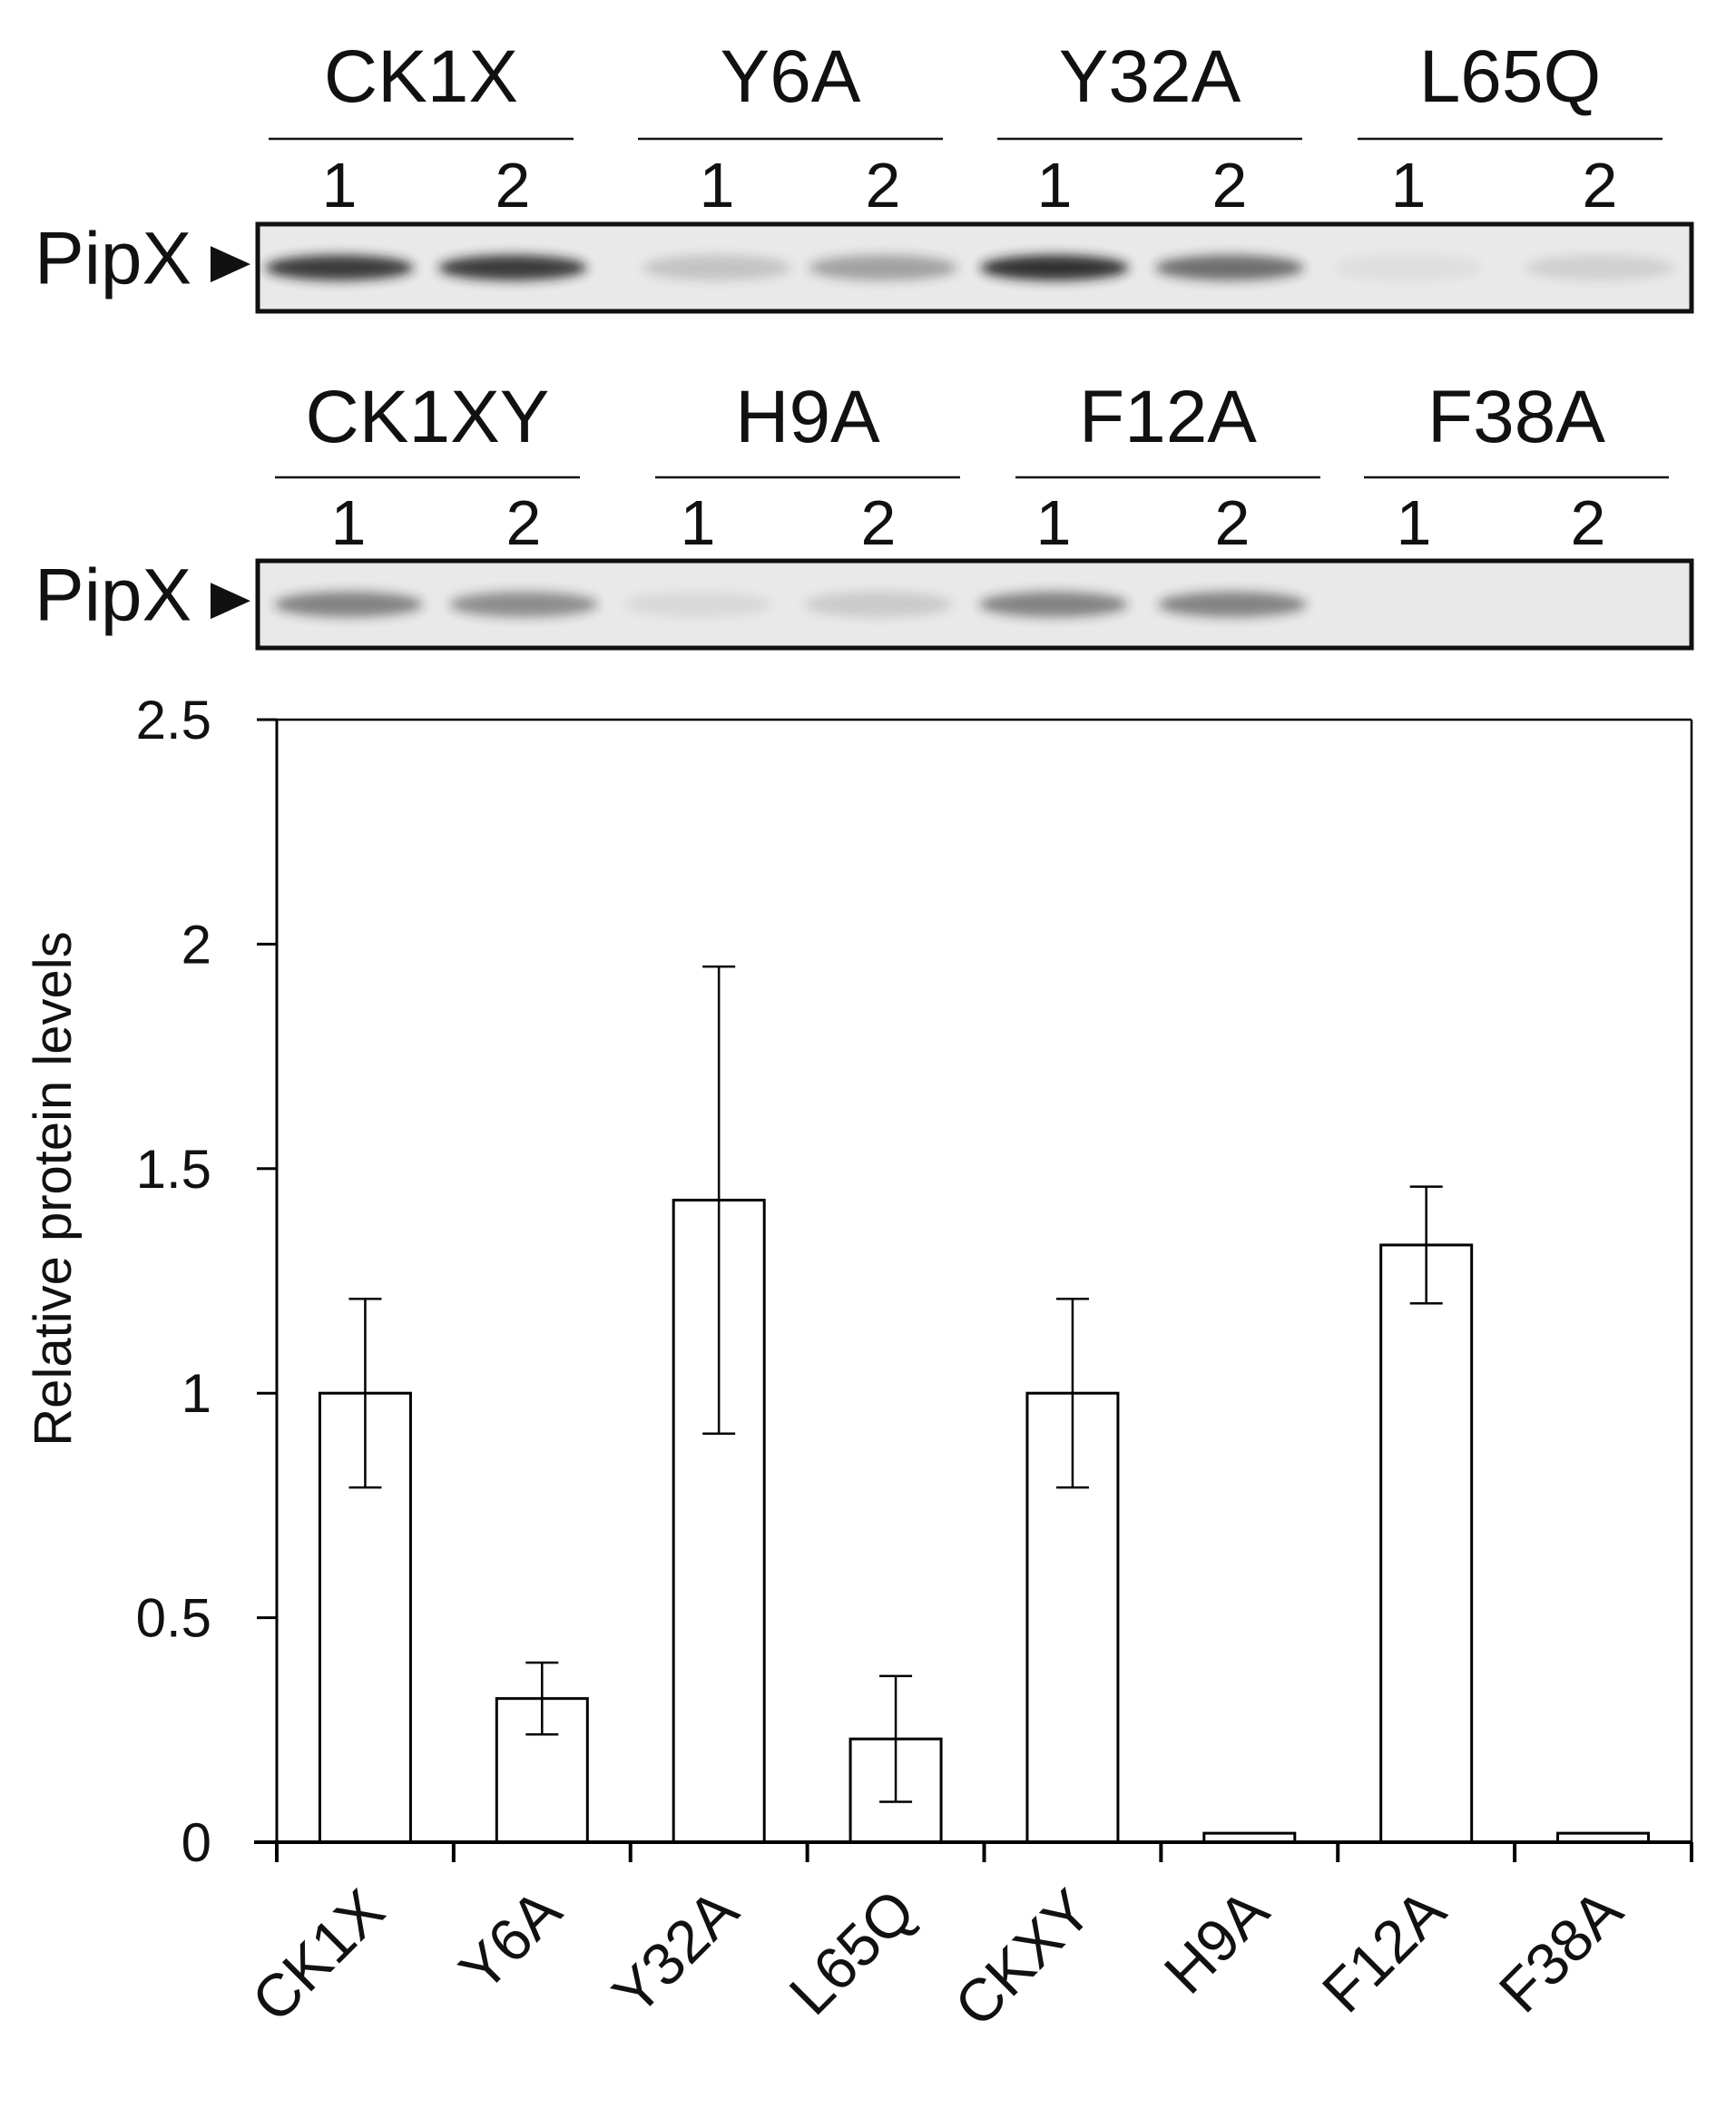  I want to click on blot-group-label: CK1X, so click(421, 76).